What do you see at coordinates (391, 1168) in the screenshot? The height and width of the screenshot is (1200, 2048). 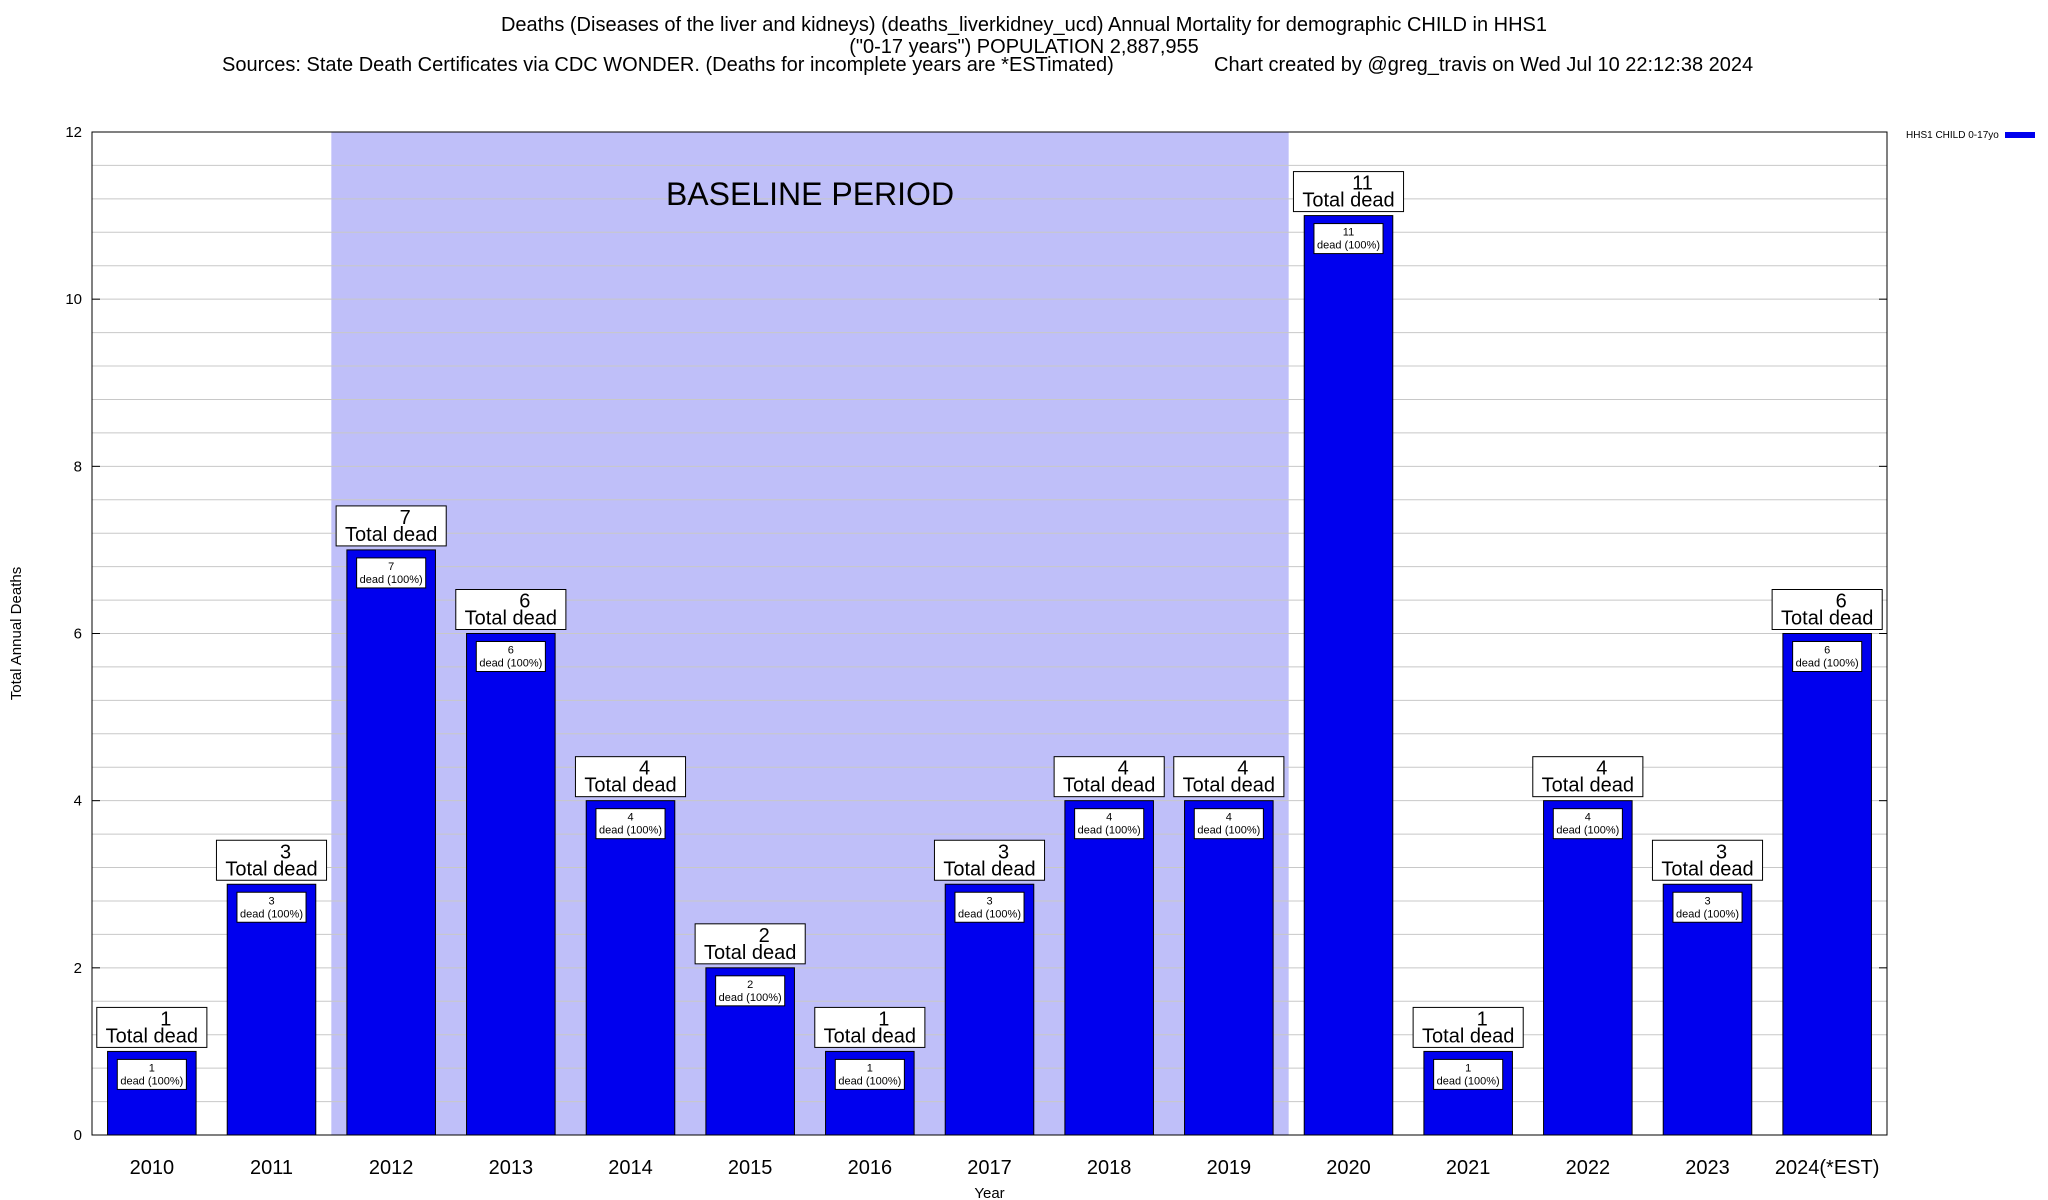 I see `x-tick-label: 2012` at bounding box center [391, 1168].